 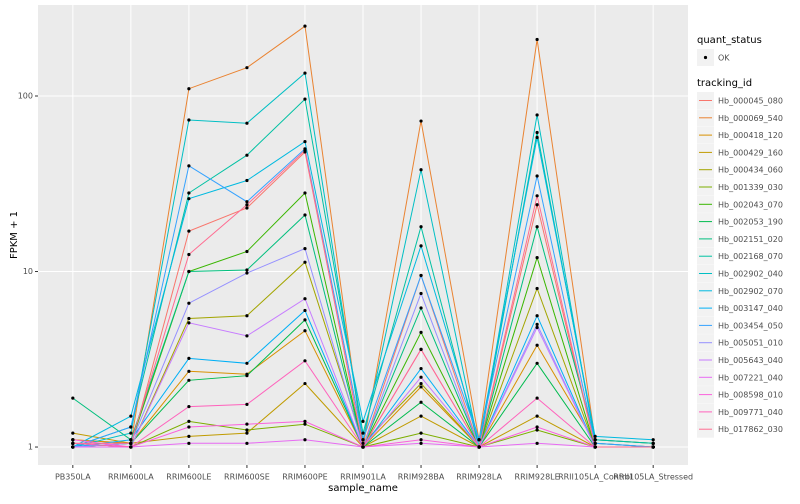 I want to click on legend-label: Hb_008598_010, so click(x=750, y=395).